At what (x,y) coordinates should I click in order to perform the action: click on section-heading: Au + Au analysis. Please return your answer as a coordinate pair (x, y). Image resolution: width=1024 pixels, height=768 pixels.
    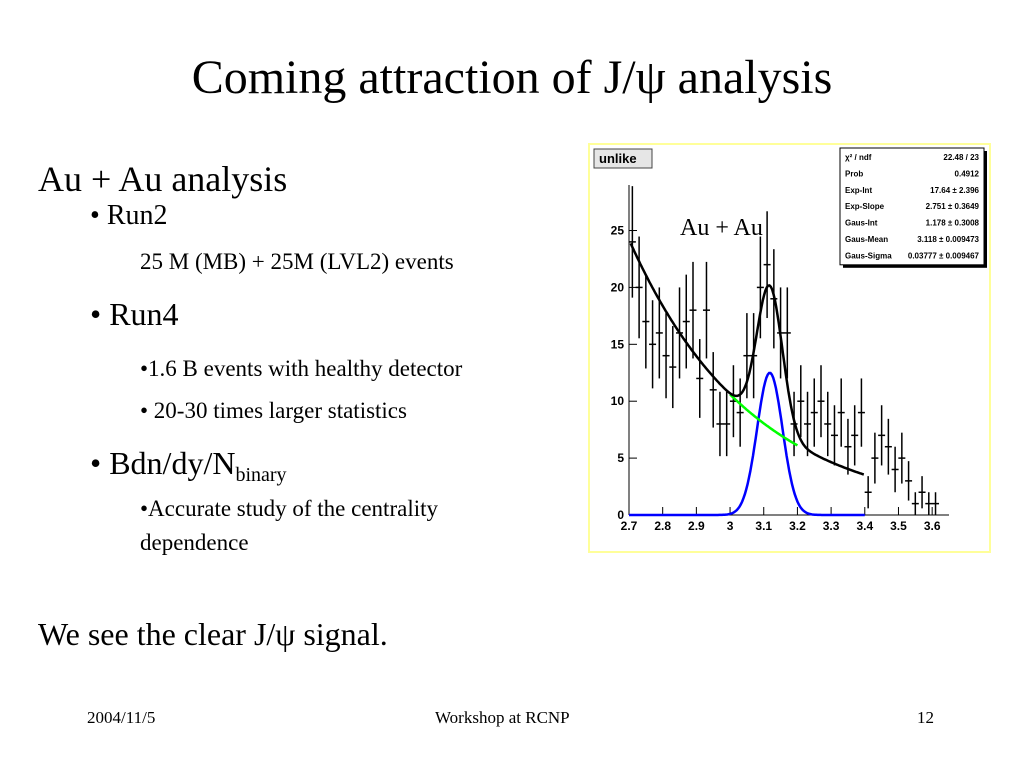
    Looking at the image, I should click on (163, 179).